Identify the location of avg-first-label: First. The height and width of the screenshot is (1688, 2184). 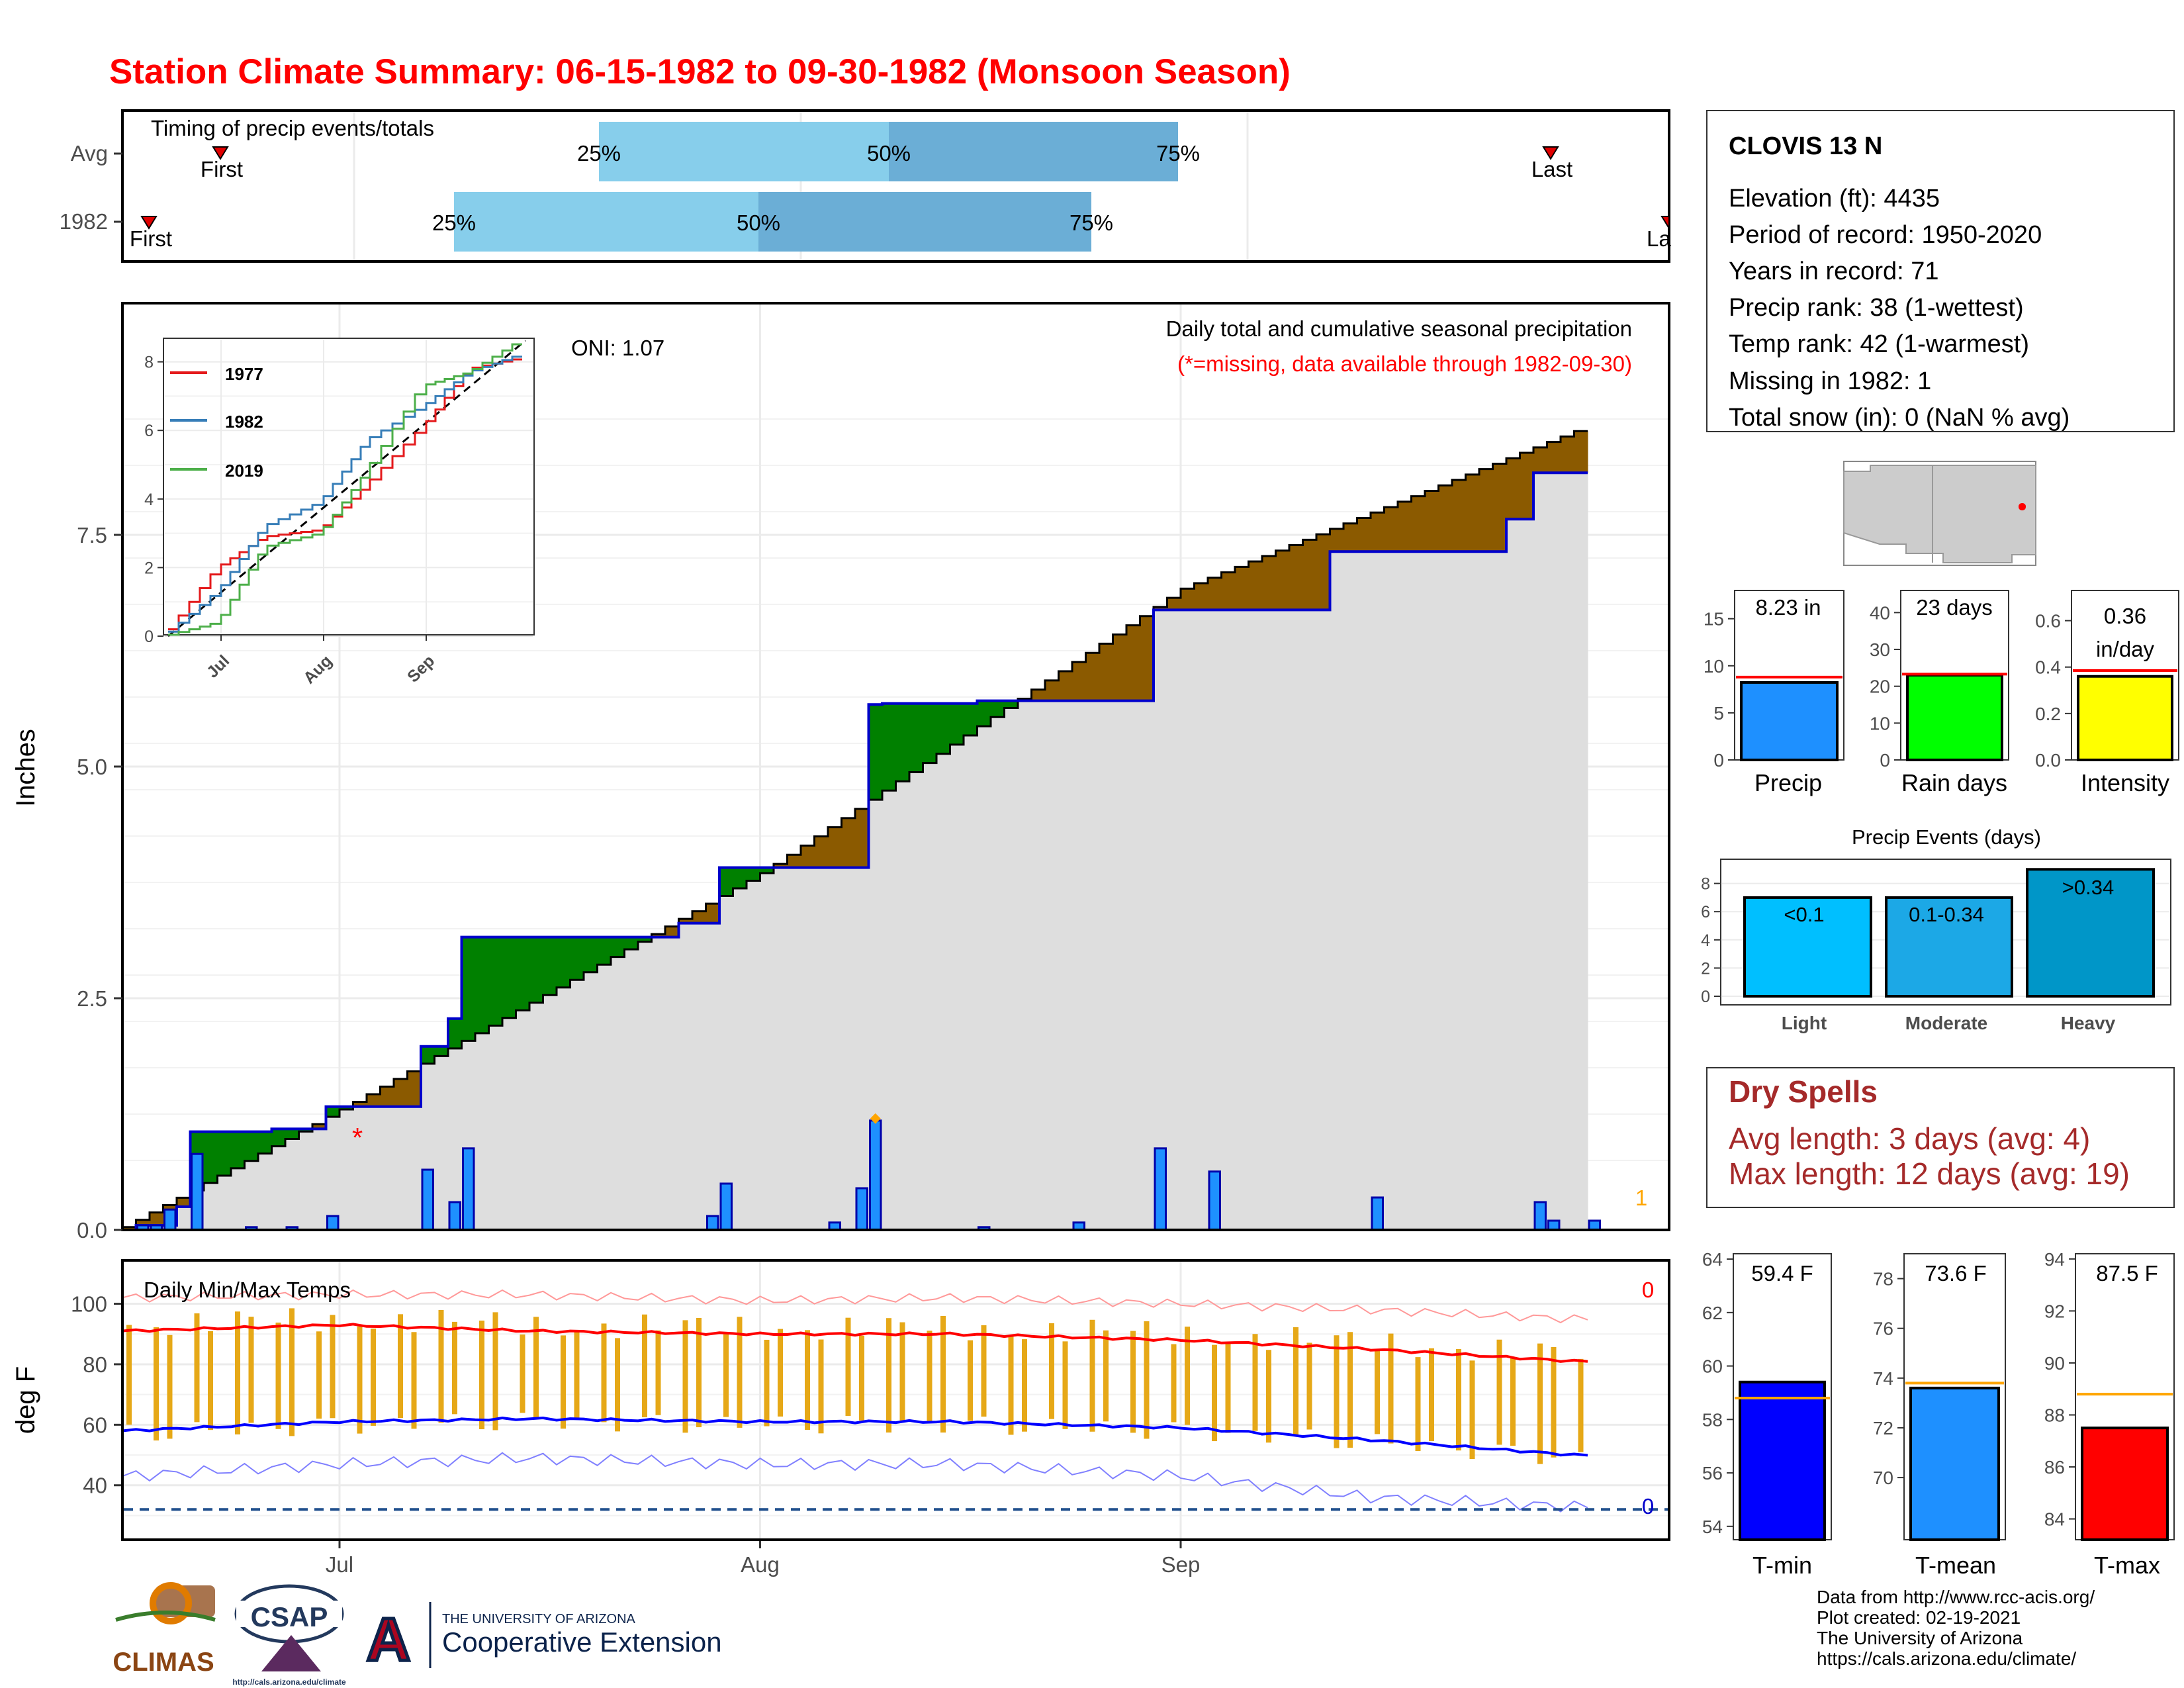
(222, 169).